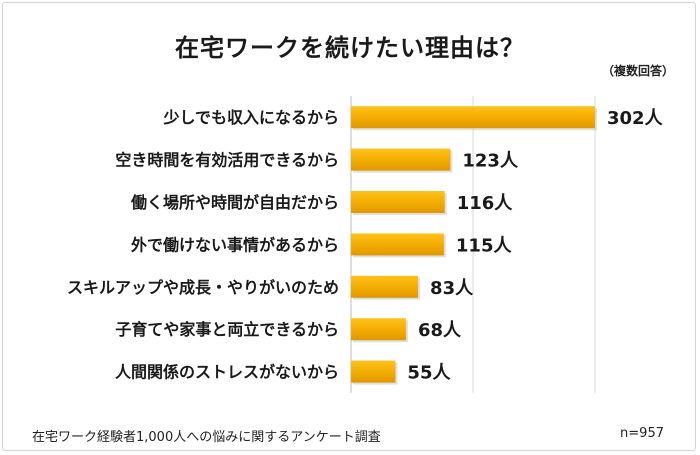 This screenshot has height=455, width=700. Describe the element at coordinates (485, 203) in the screenshot. I see `value-label: 116人` at that location.